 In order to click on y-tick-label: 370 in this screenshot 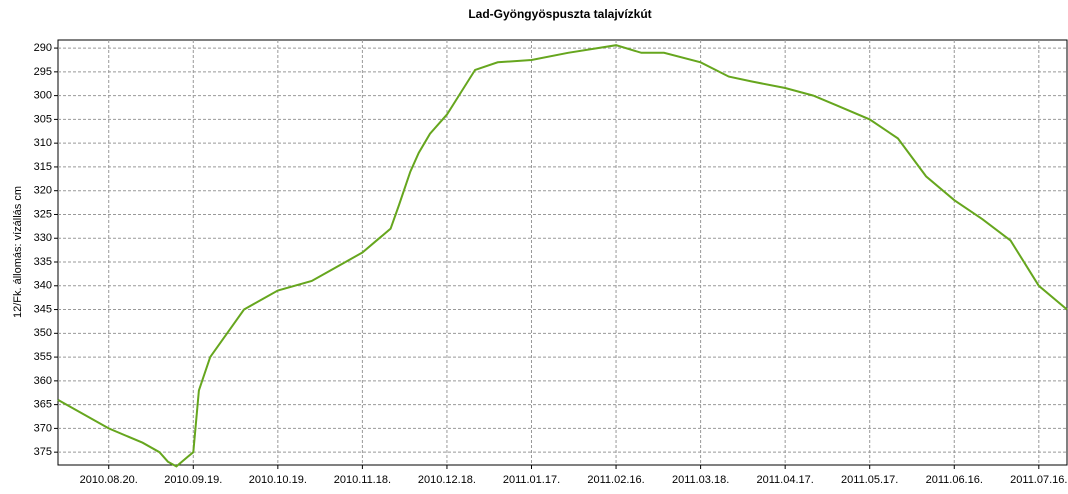, I will do `click(43, 428)`.